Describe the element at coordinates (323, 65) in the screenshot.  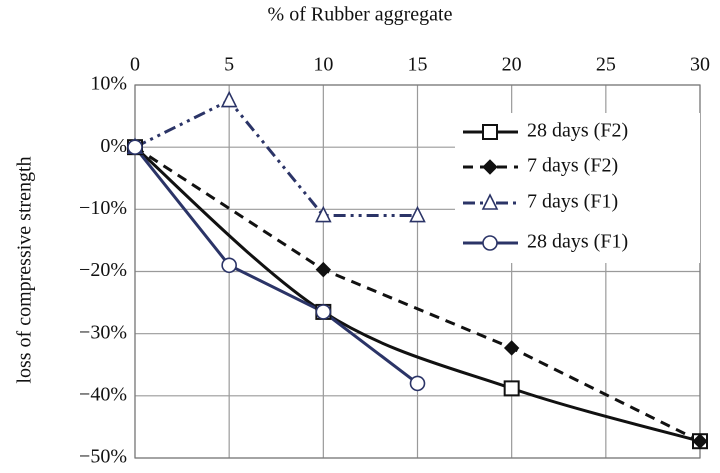
I see `x-tick-label: 10` at that location.